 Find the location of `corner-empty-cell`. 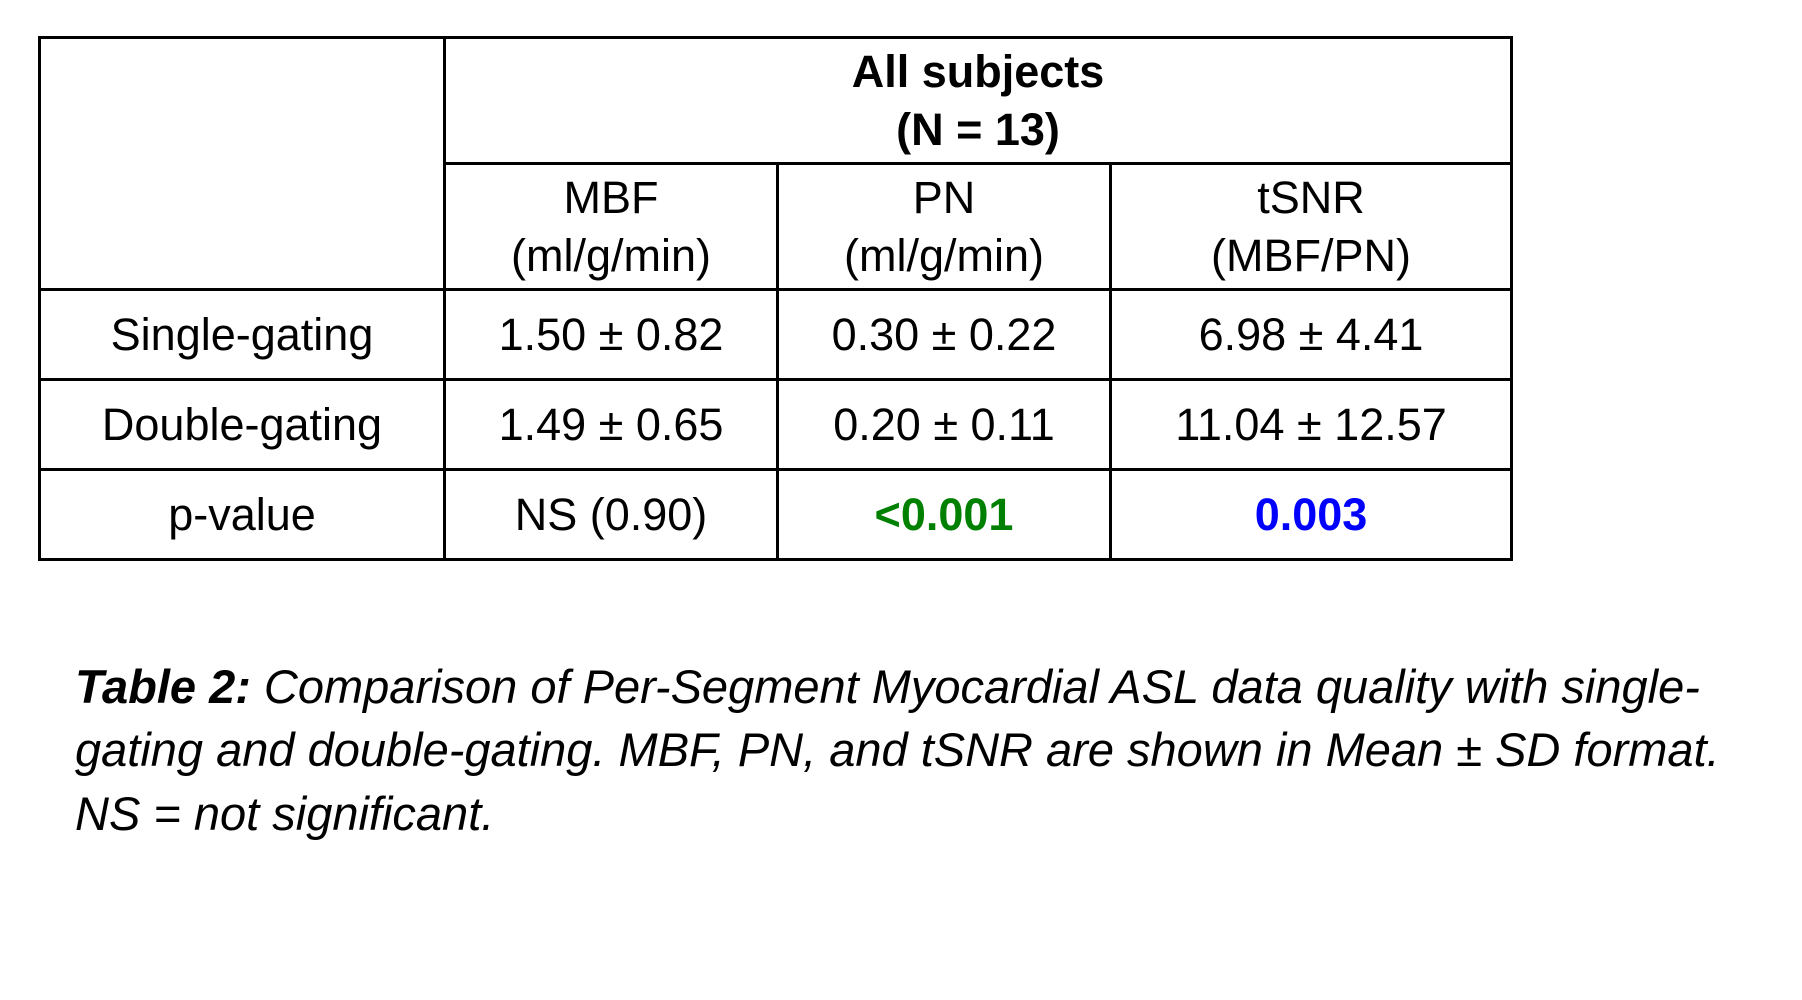

corner-empty-cell is located at coordinates (242, 163).